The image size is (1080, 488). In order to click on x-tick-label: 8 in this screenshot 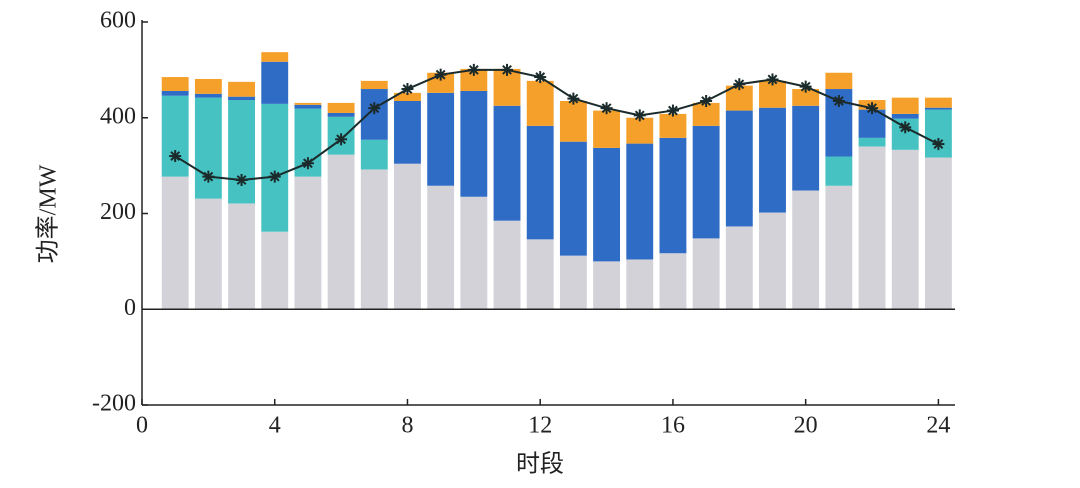, I will do `click(407, 426)`.